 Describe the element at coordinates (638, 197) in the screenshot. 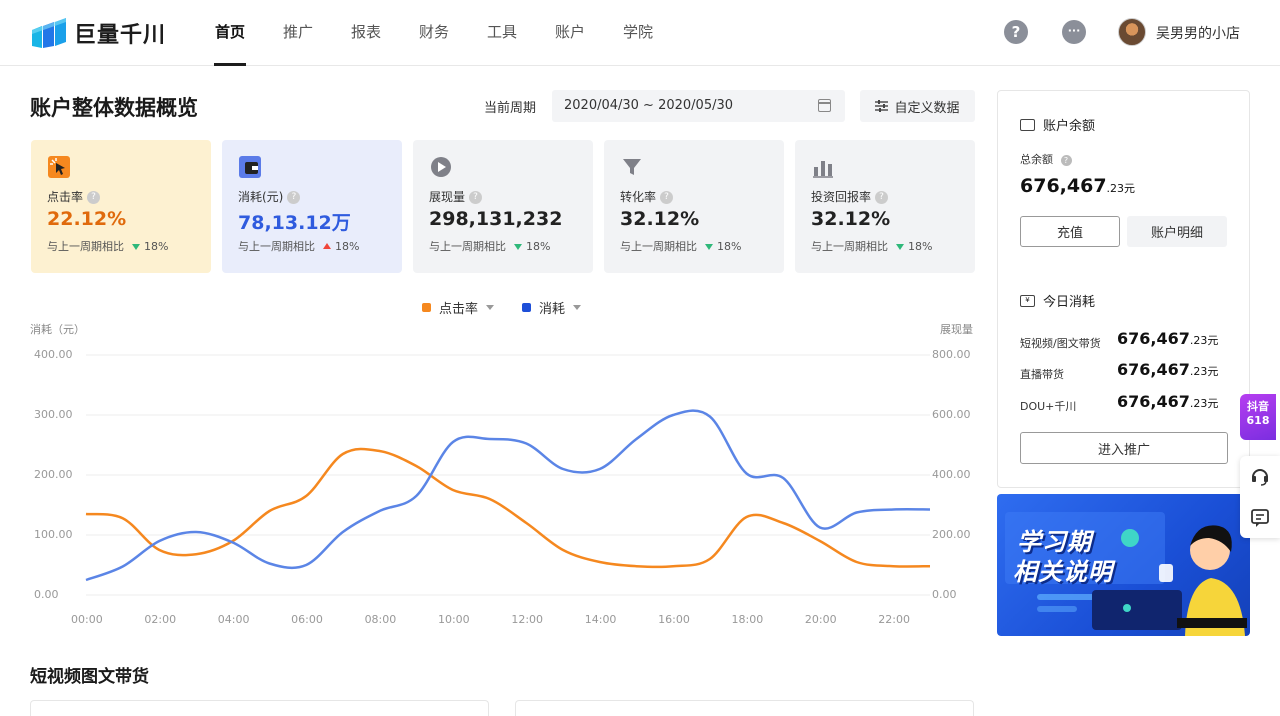

I see `metric-label-text: 转化率` at that location.